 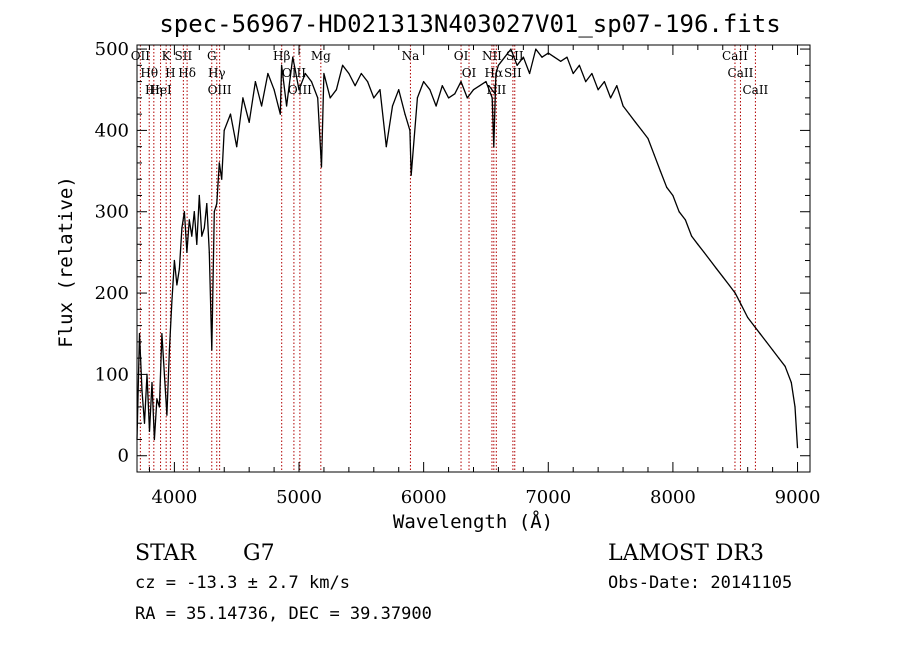 What do you see at coordinates (673, 497) in the screenshot?
I see `x-tick-label: 8000` at bounding box center [673, 497].